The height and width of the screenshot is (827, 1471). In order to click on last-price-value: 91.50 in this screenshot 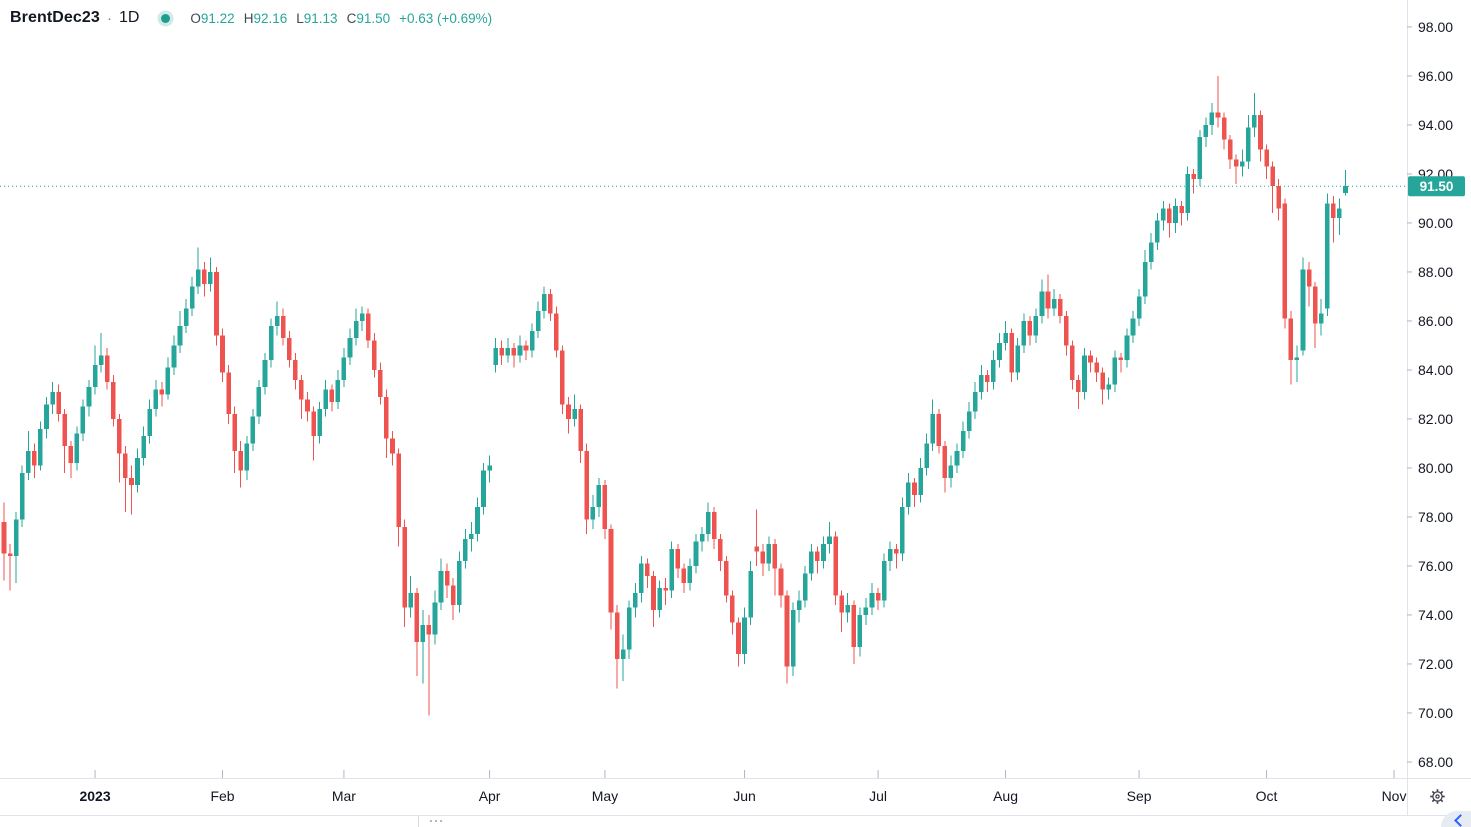, I will do `click(1437, 186)`.